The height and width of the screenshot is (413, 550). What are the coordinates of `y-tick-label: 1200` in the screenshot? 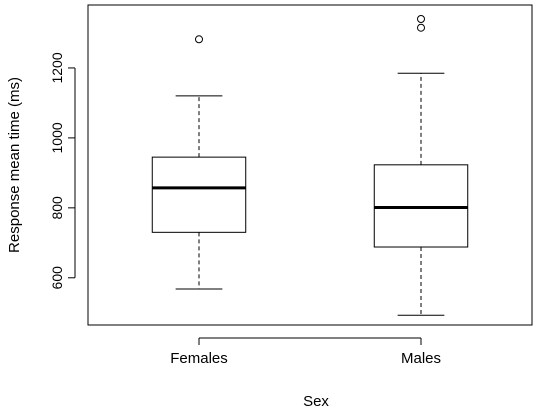 It's located at (57, 67).